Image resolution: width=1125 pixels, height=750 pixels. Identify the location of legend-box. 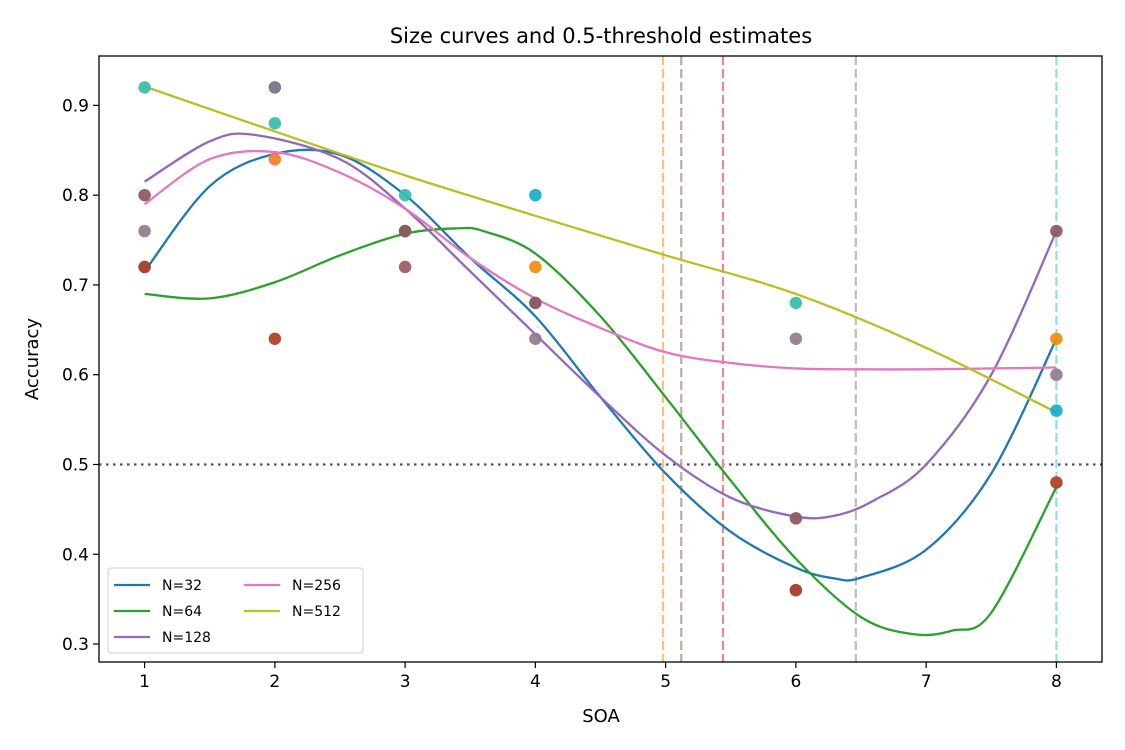
(235, 610).